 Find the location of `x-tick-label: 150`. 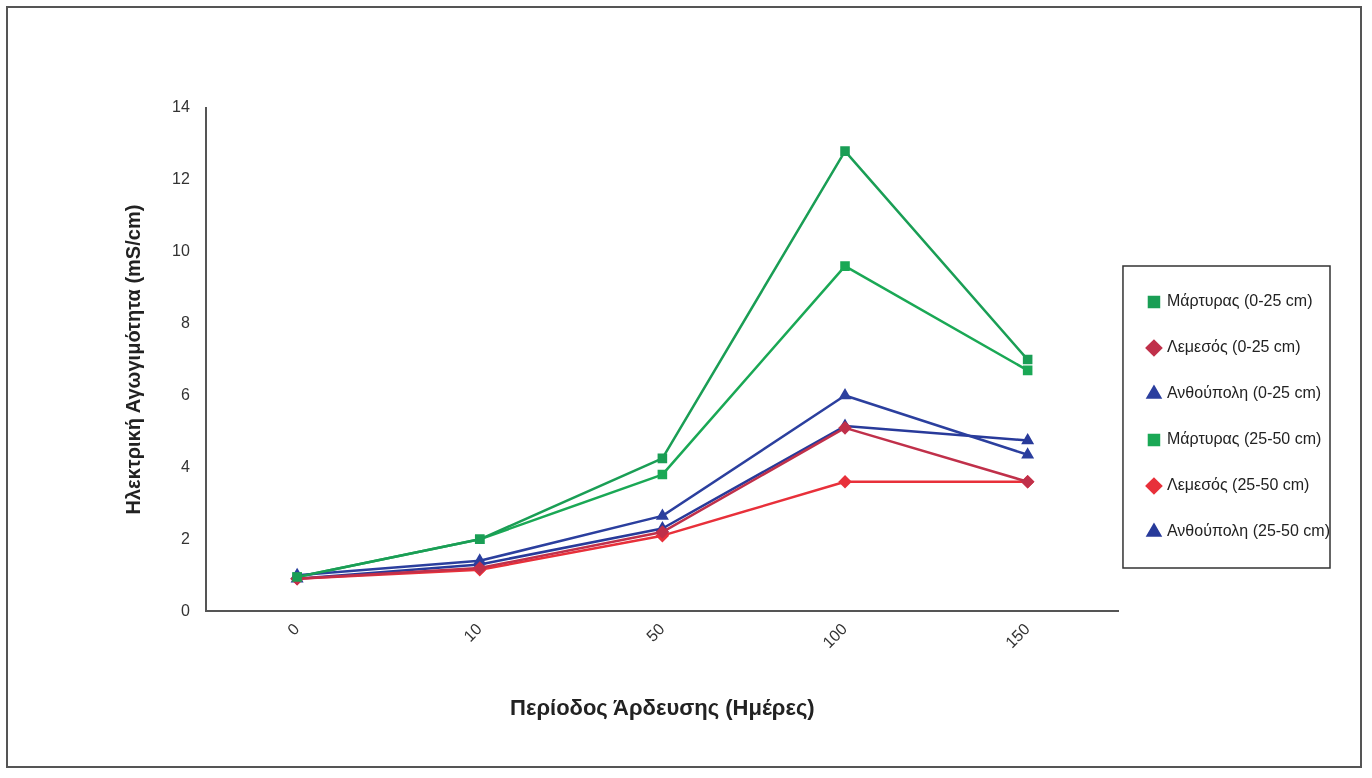

x-tick-label: 150 is located at coordinates (1017, 636).